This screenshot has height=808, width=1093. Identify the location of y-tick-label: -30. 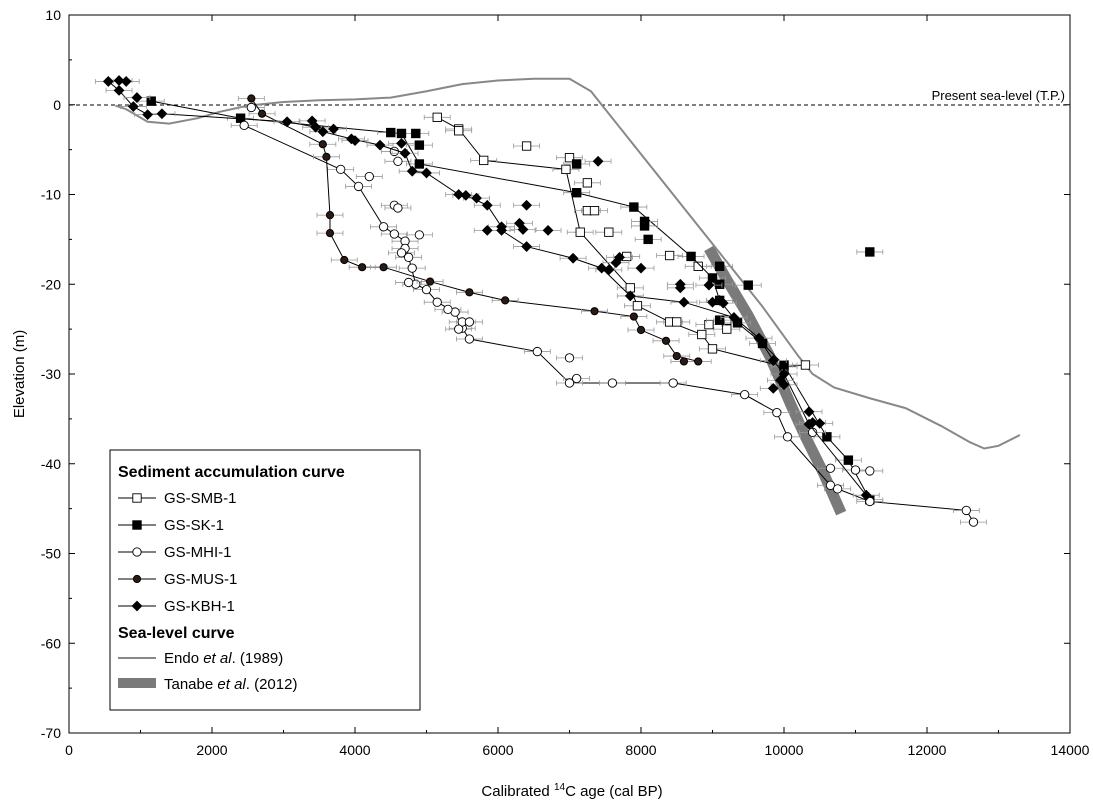
(51, 374).